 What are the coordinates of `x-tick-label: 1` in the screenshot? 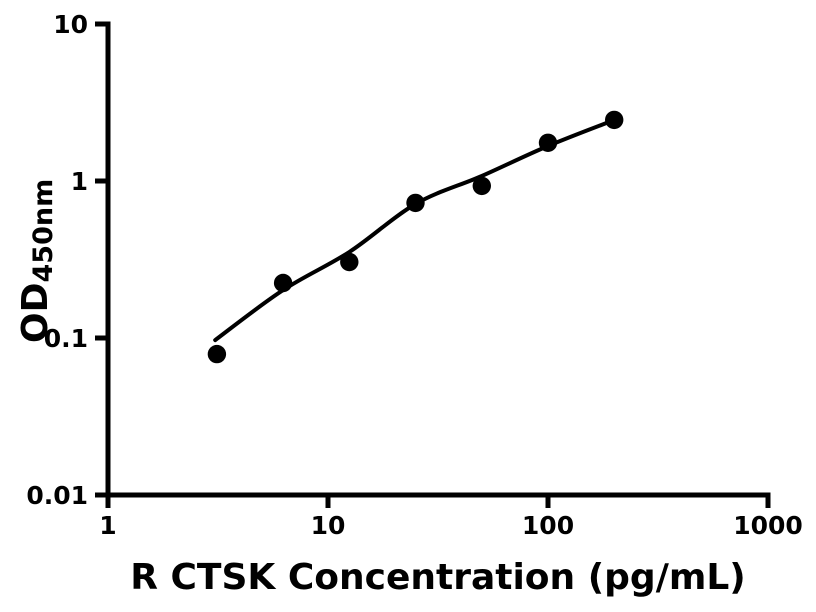 It's located at (107, 525).